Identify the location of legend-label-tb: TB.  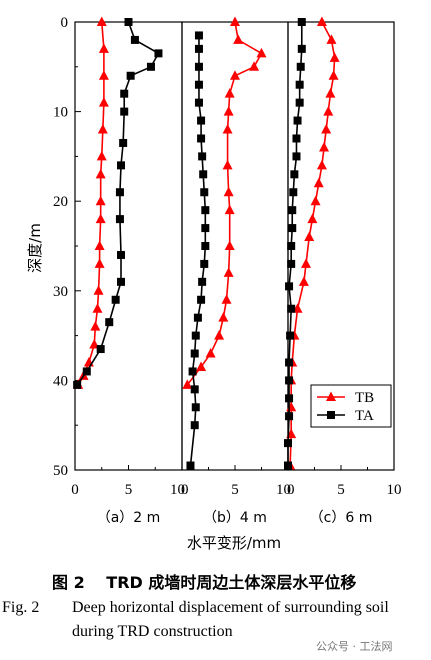
(364, 398).